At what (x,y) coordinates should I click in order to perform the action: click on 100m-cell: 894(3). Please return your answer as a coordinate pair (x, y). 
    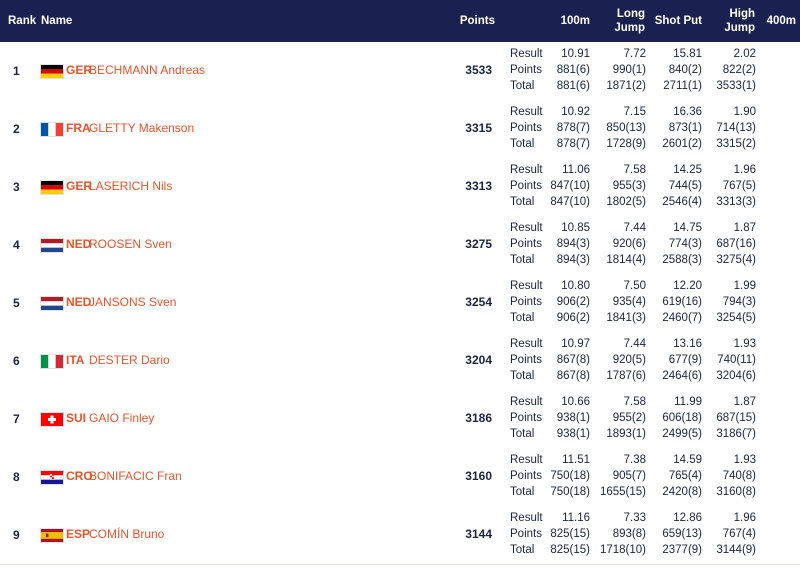
    Looking at the image, I should click on (573, 260).